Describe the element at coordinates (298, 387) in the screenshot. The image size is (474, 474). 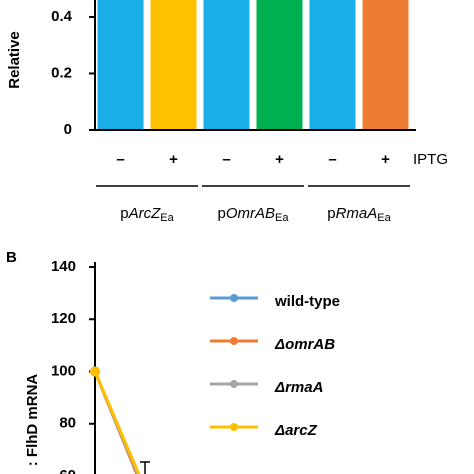
I see `legend-label: ΔrmaA` at that location.